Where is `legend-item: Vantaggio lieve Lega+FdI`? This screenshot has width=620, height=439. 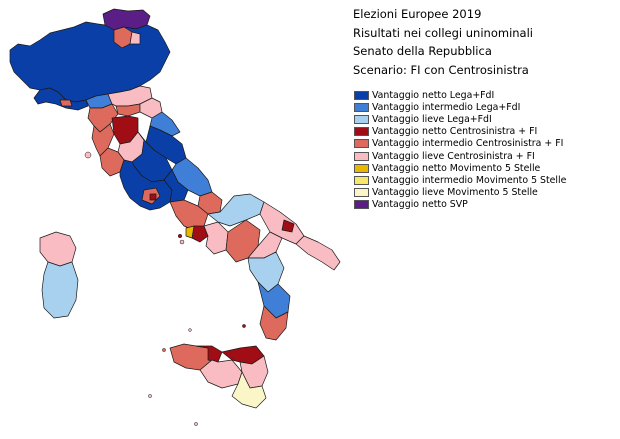
legend-item: Vantaggio lieve Lega+FdI is located at coordinates (460, 119).